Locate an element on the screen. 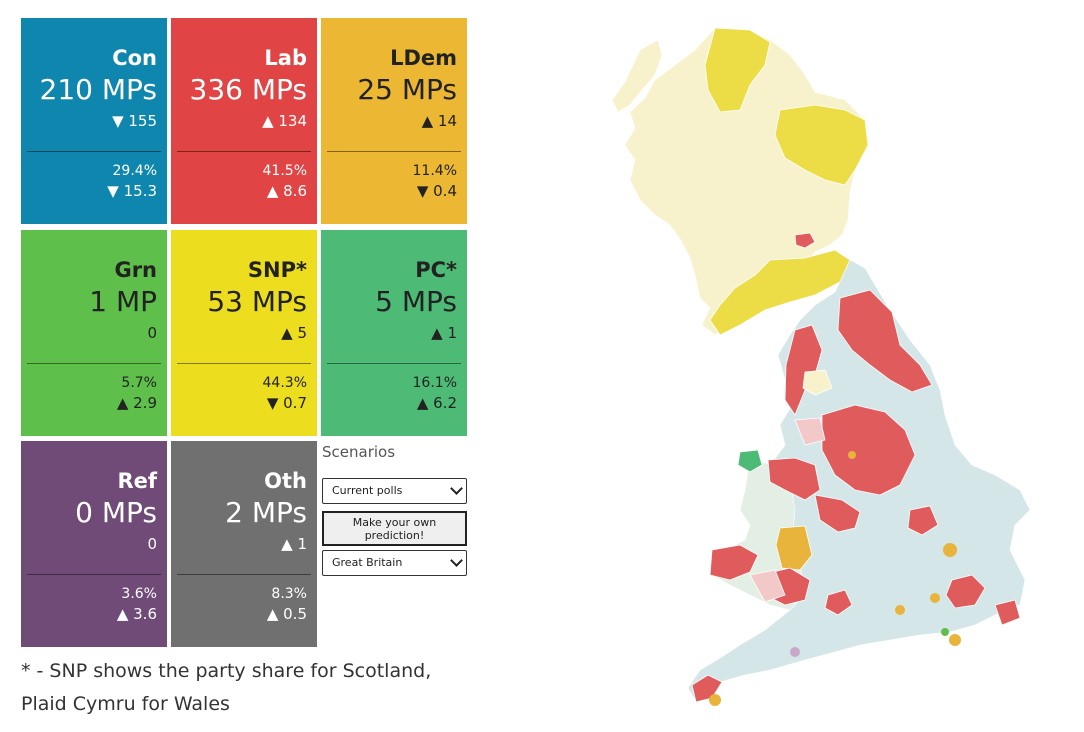  map-seat-highlands is located at coordinates (737, 70).